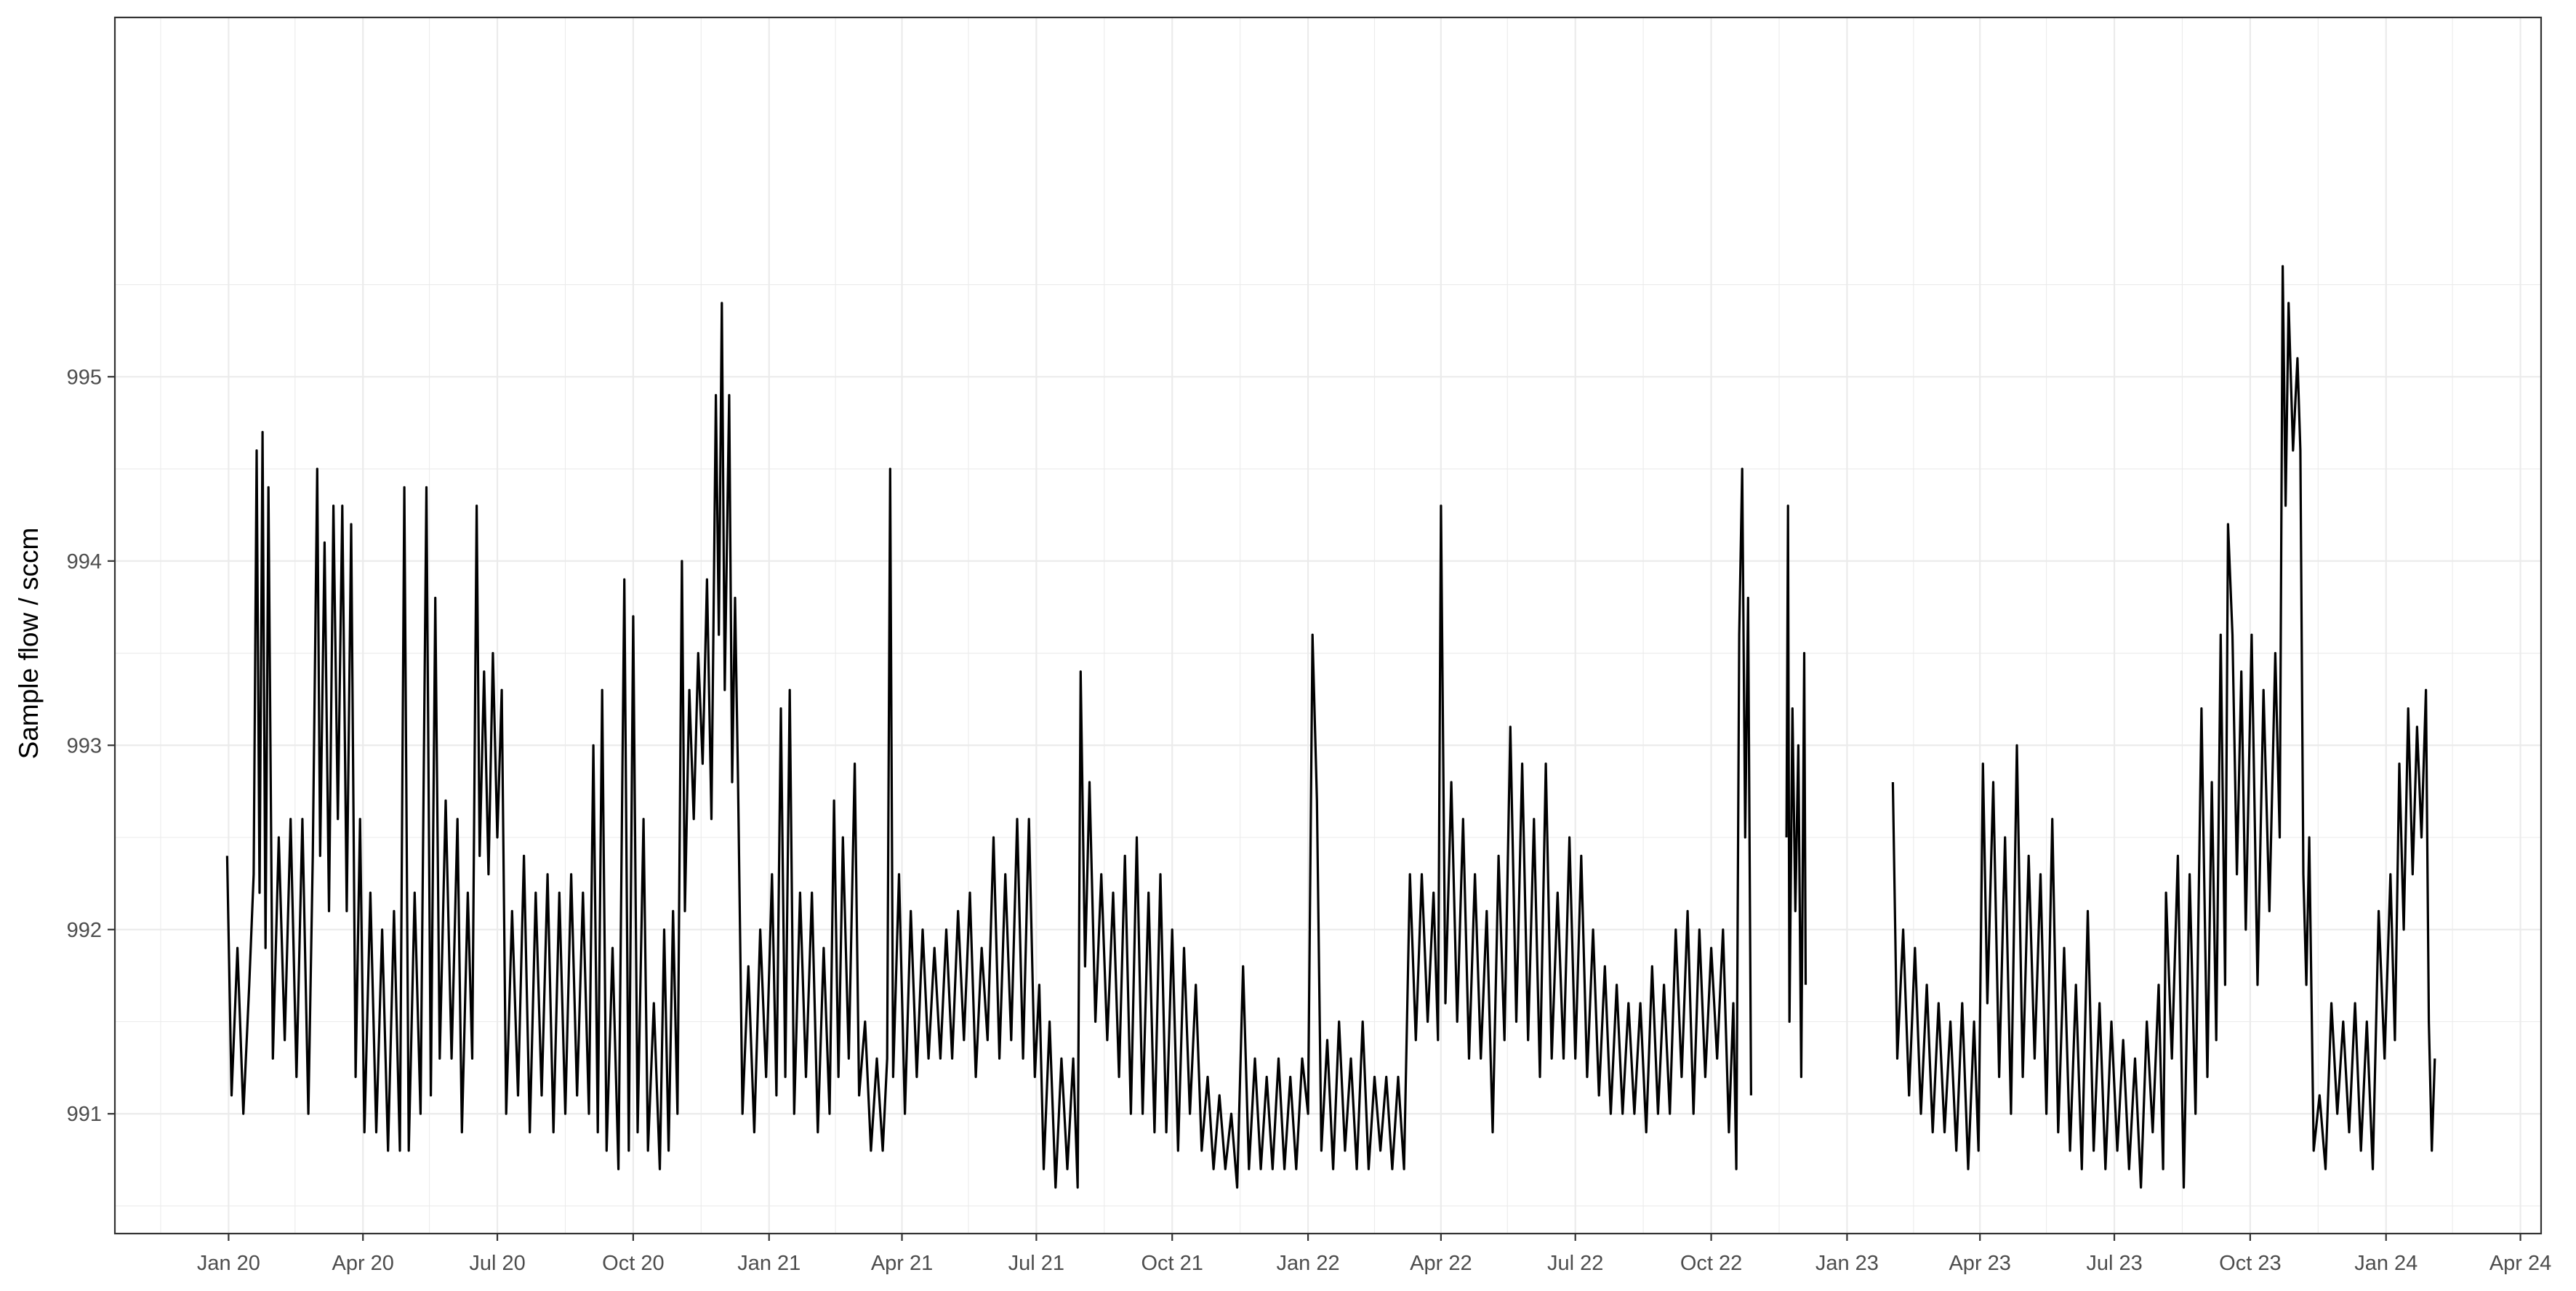 This screenshot has height=1291, width=2576. I want to click on x-tick-label: Jul 22, so click(1575, 1263).